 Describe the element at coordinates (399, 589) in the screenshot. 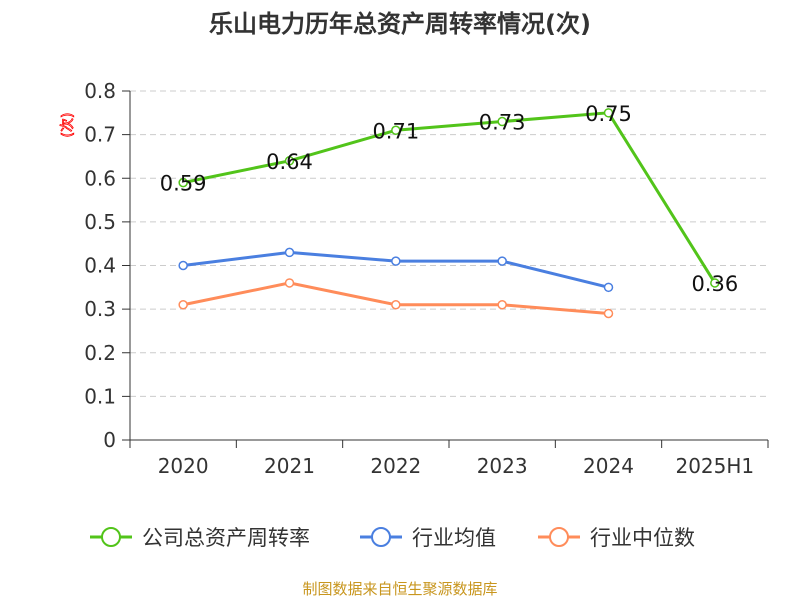

I see `footer-source: 制图数据来自恒生聚源数据库` at that location.